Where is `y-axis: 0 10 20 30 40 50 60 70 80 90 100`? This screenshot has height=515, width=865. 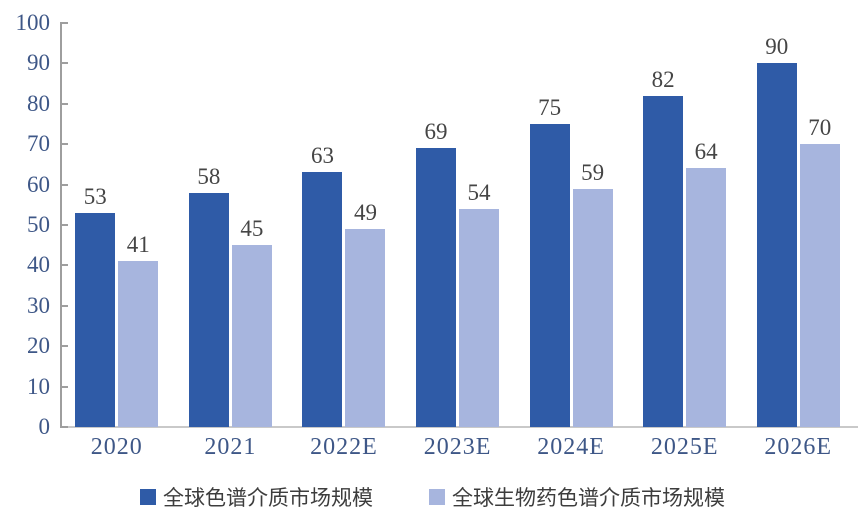 y-axis: 0 10 20 30 40 50 60 70 80 90 100 is located at coordinates (25, 224).